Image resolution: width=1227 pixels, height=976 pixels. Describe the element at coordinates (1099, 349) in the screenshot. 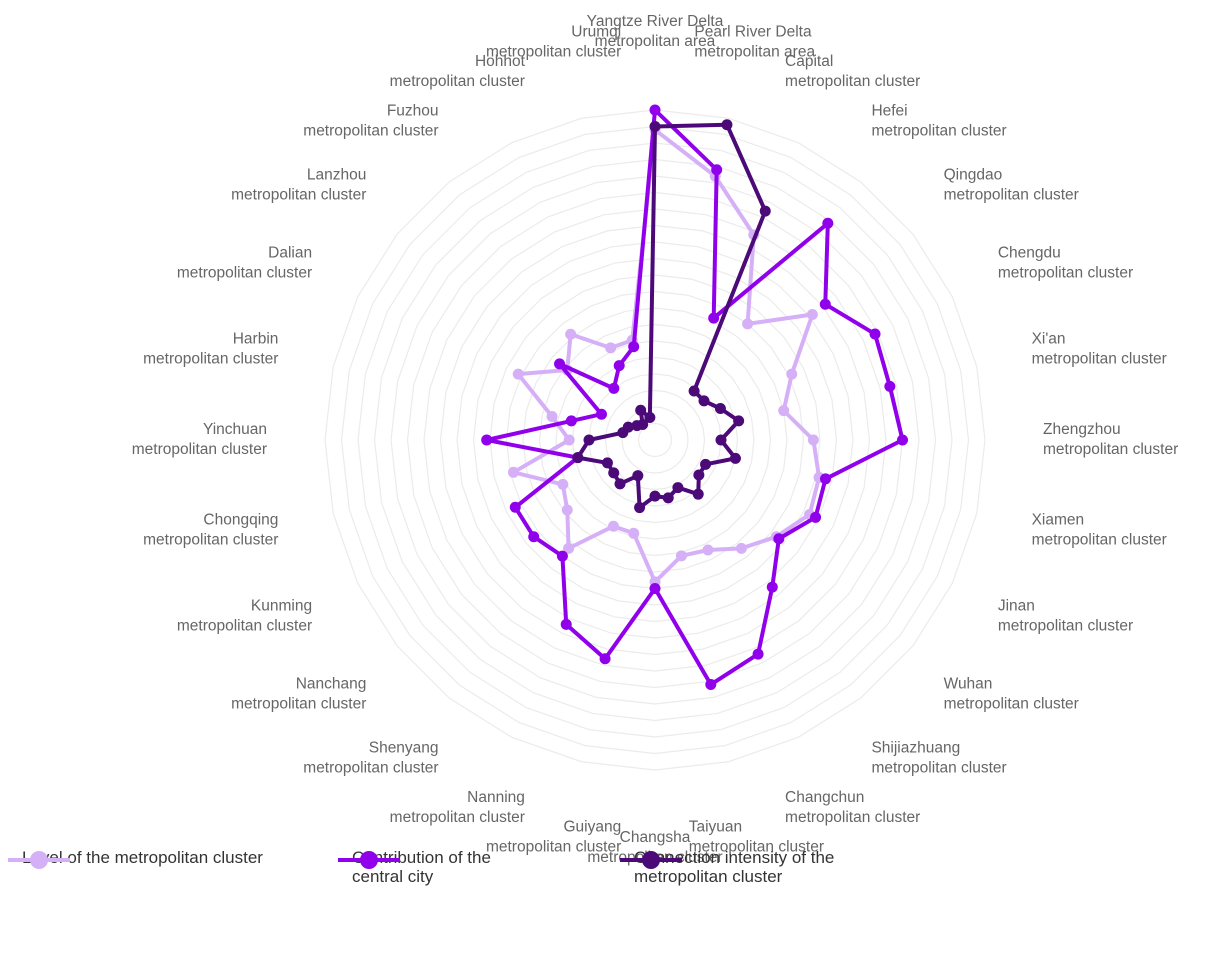

I see `category-label: Xi'an metropolitan cluster` at that location.